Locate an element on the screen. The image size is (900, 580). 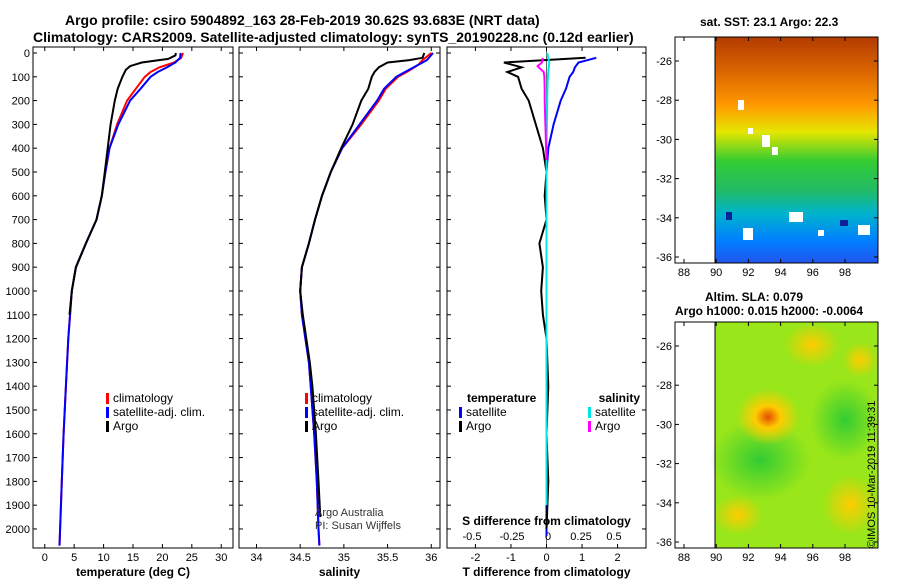
salinity-x-tick-label: 36 is located at coordinates (431, 558).